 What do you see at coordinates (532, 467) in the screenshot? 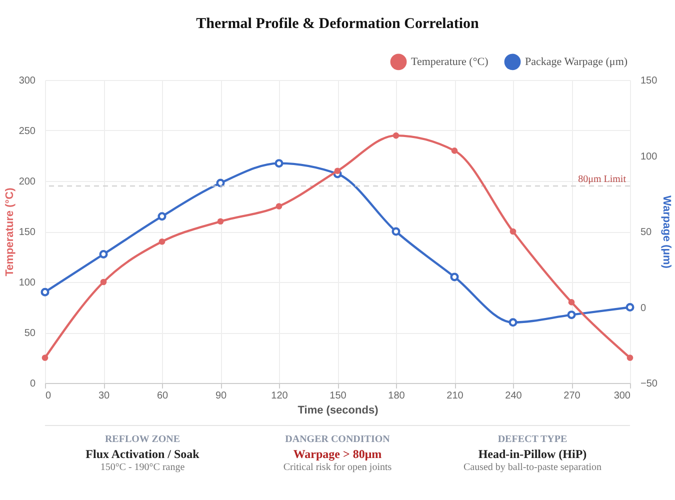
I see `text: Caused by ball-to-paste separation` at bounding box center [532, 467].